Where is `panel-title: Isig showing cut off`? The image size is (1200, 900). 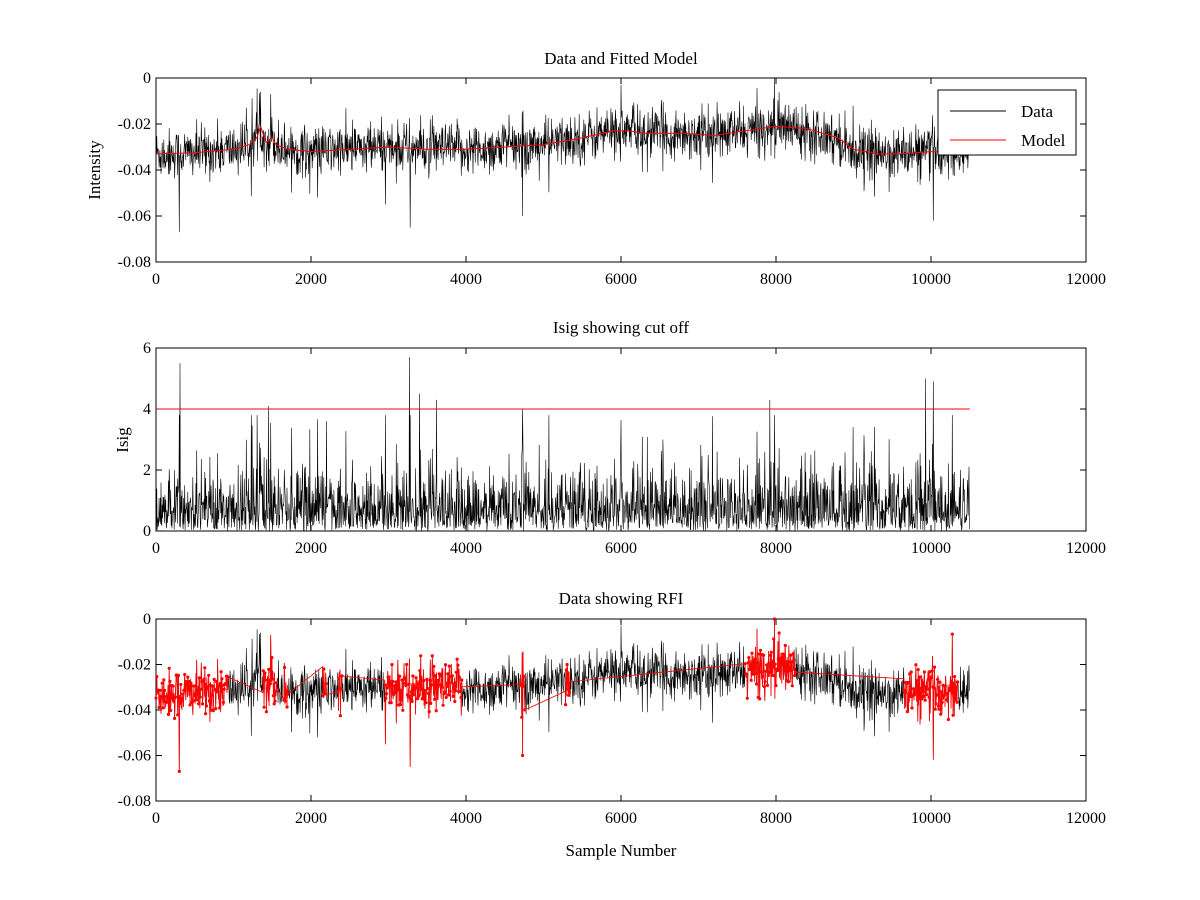 panel-title: Isig showing cut off is located at coordinates (621, 327).